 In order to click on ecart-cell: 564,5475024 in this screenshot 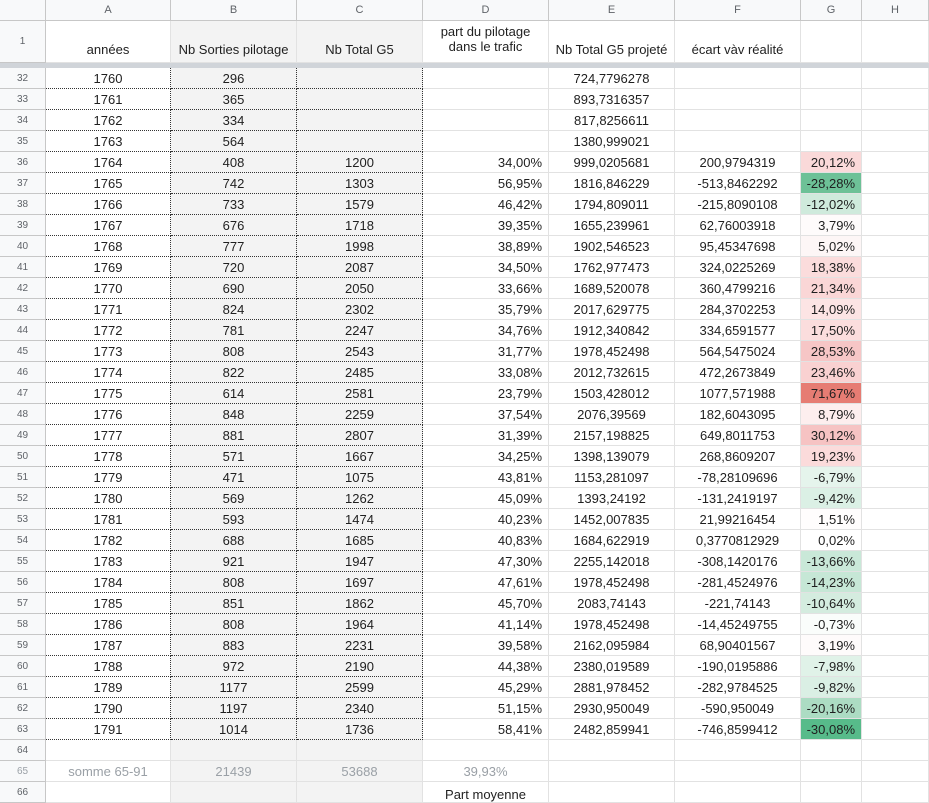, I will do `click(738, 351)`.